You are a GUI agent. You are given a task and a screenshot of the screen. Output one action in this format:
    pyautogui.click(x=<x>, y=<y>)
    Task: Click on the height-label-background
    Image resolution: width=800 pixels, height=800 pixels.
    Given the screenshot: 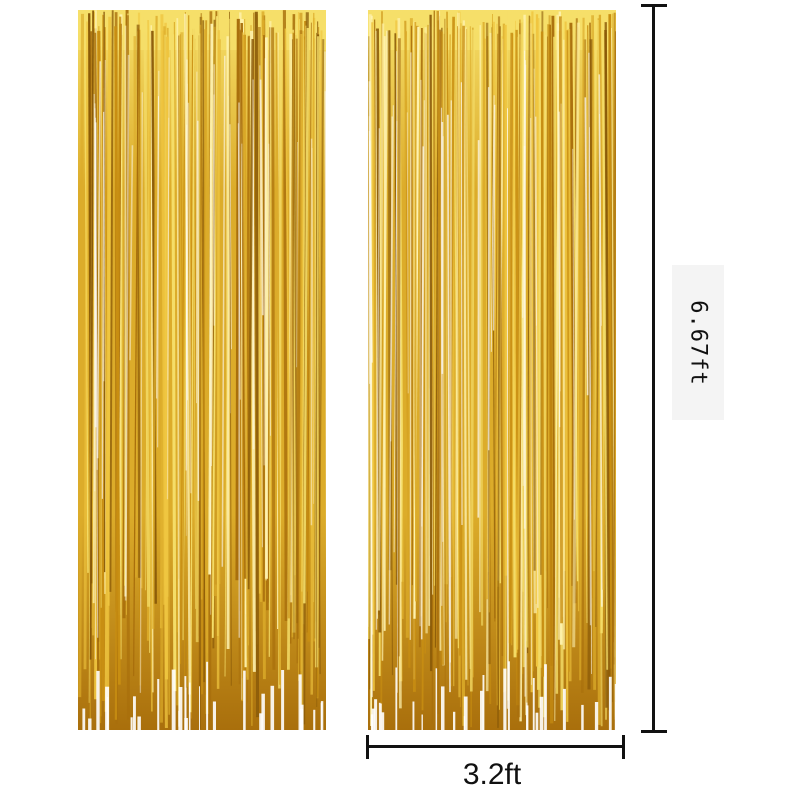 What is the action you would take?
    pyautogui.click(x=698, y=342)
    